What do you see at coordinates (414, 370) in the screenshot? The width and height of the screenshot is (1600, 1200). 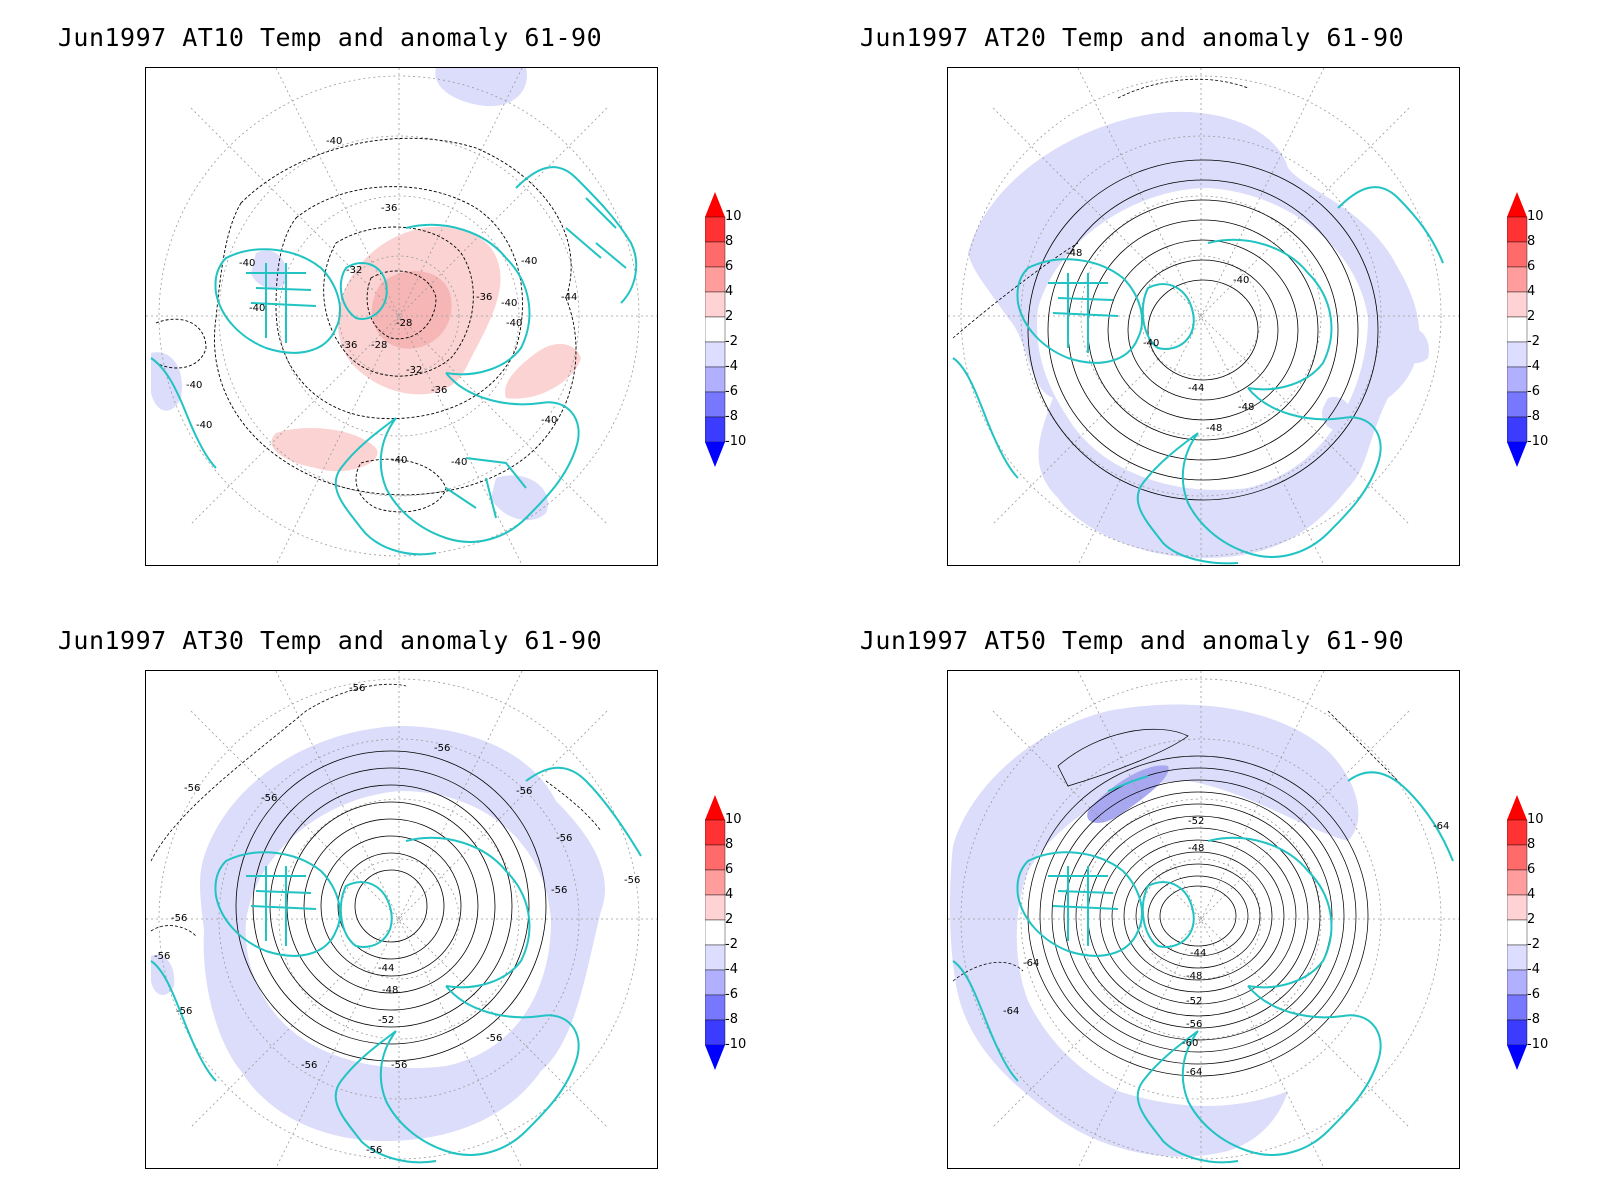 I see `contour-label: -32` at bounding box center [414, 370].